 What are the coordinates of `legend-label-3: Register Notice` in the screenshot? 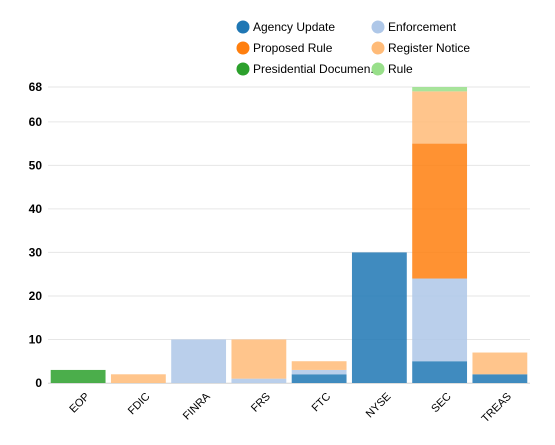 It's located at (429, 48).